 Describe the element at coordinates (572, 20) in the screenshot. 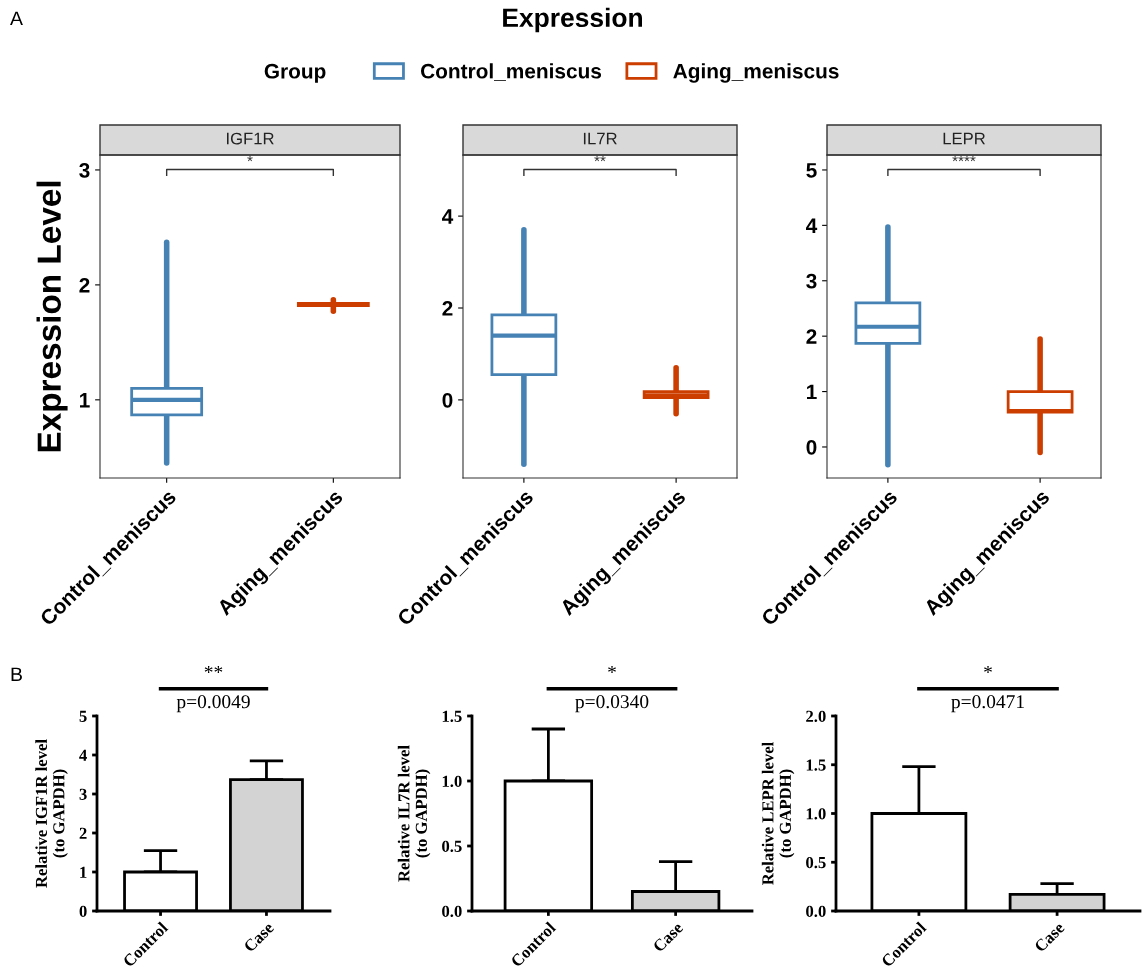

I see `text: Expression` at that location.